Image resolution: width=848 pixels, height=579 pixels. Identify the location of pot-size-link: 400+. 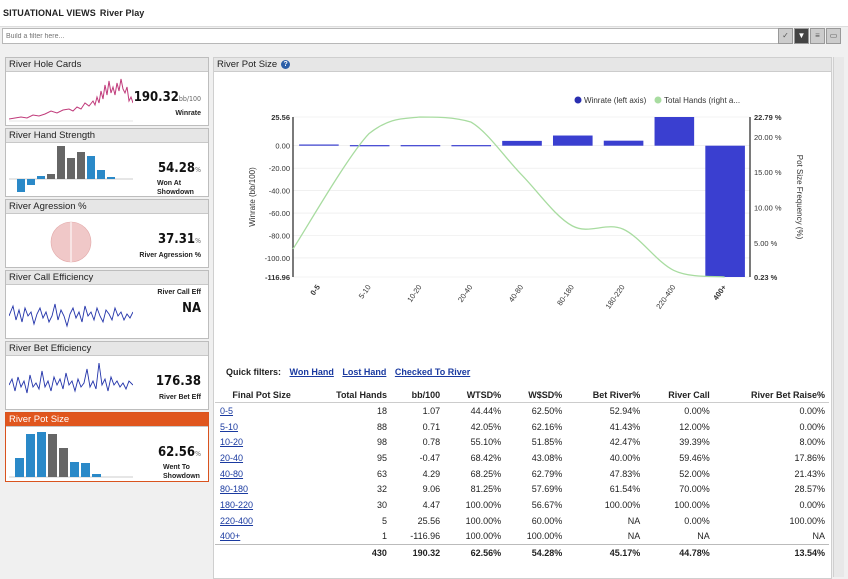
(230, 536).